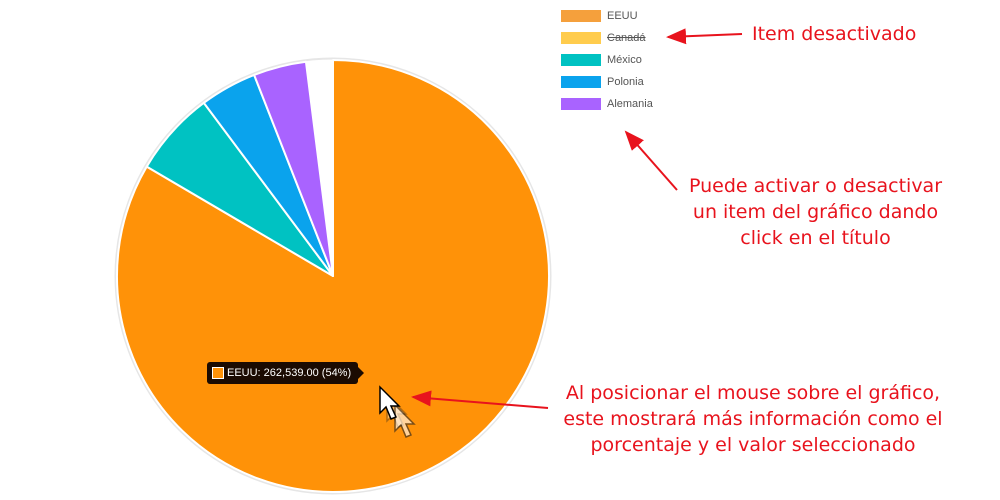 The image size is (1000, 500). Describe the element at coordinates (293, 168) in the screenshot. I see `pie-slice-alemania` at that location.